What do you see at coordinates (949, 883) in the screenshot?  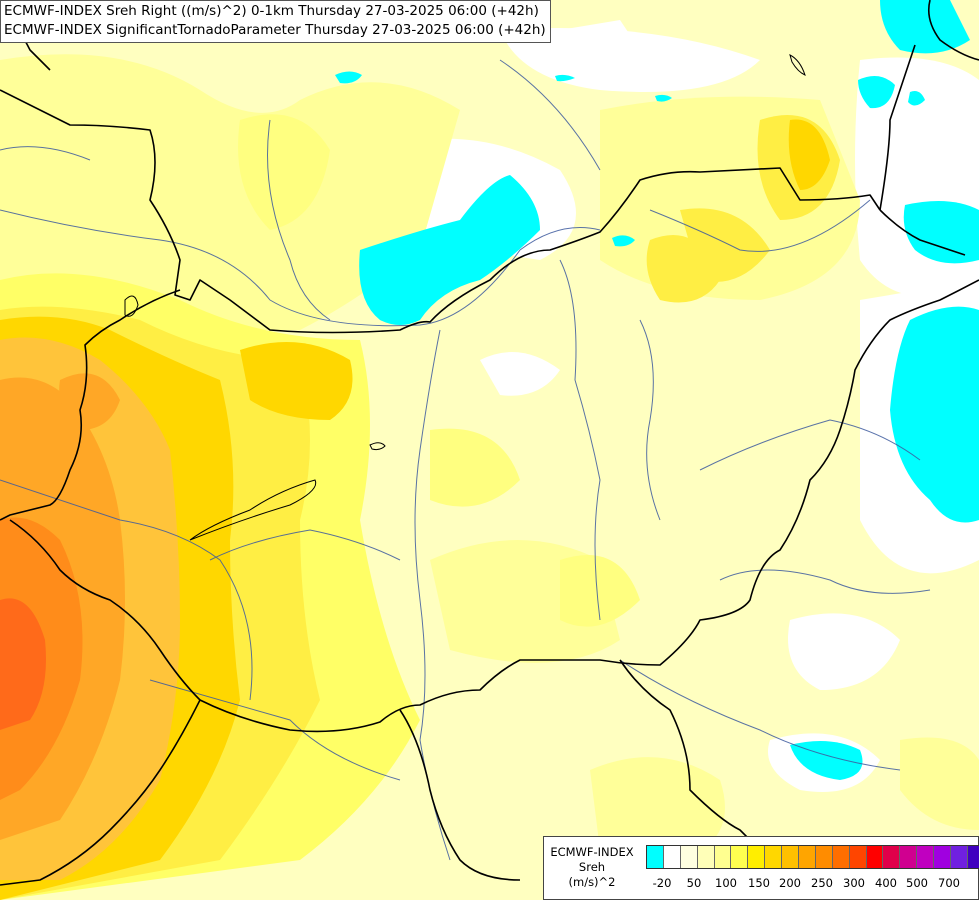 I see `legend-tick-label: 700` at bounding box center [949, 883].